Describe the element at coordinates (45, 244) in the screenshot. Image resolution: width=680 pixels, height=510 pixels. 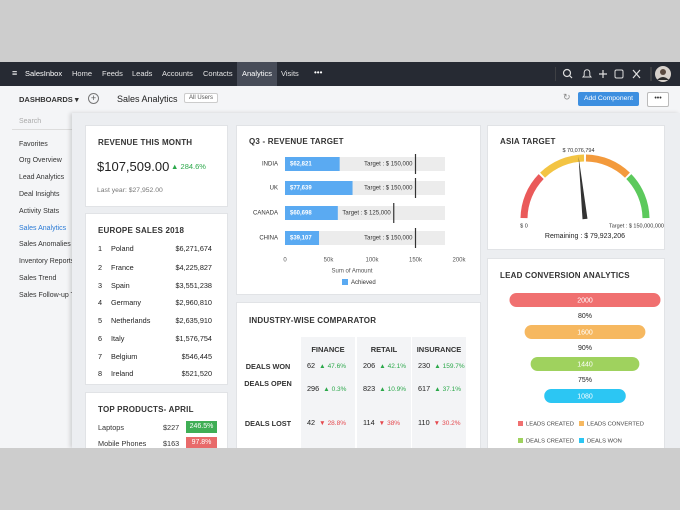
I see `sidebar-item: Sales Anomalies` at that location.